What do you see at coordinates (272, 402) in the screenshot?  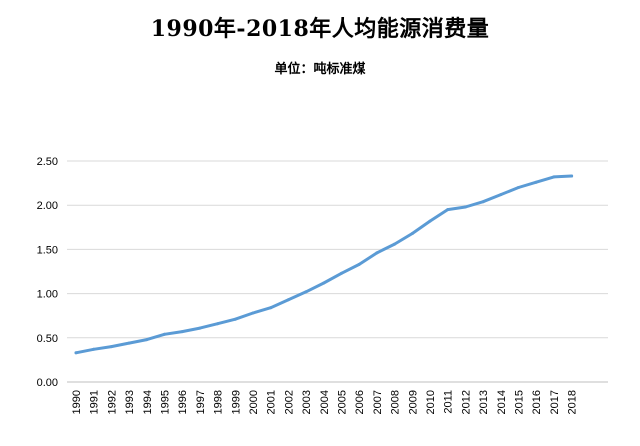 I see `x-tick-label: 2001` at bounding box center [272, 402].